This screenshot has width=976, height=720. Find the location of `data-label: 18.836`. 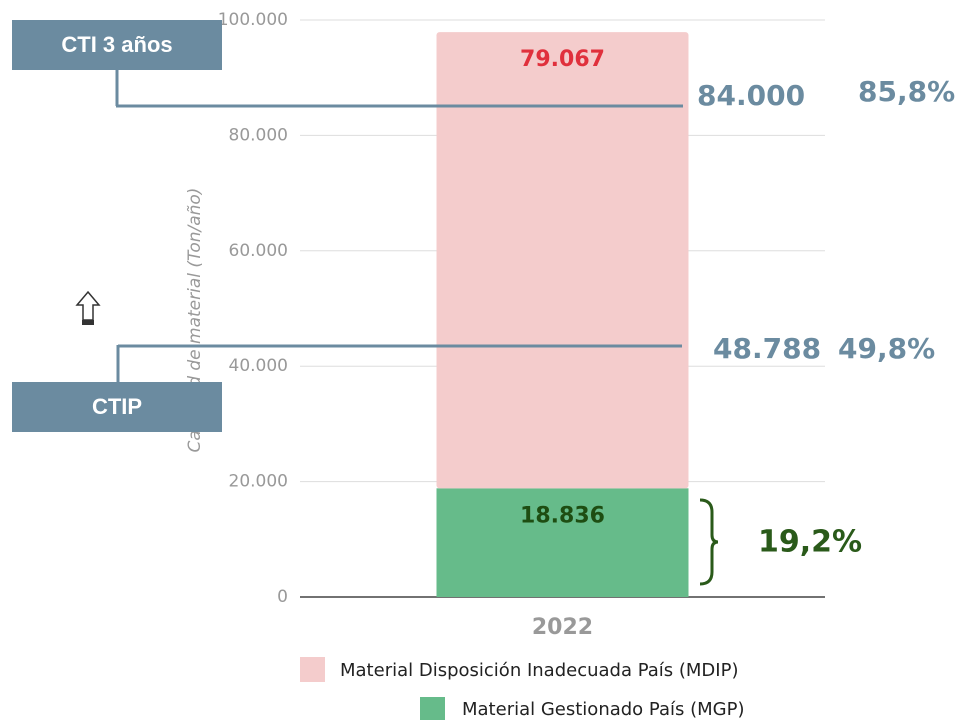

data-label: 18.836 is located at coordinates (562, 515).